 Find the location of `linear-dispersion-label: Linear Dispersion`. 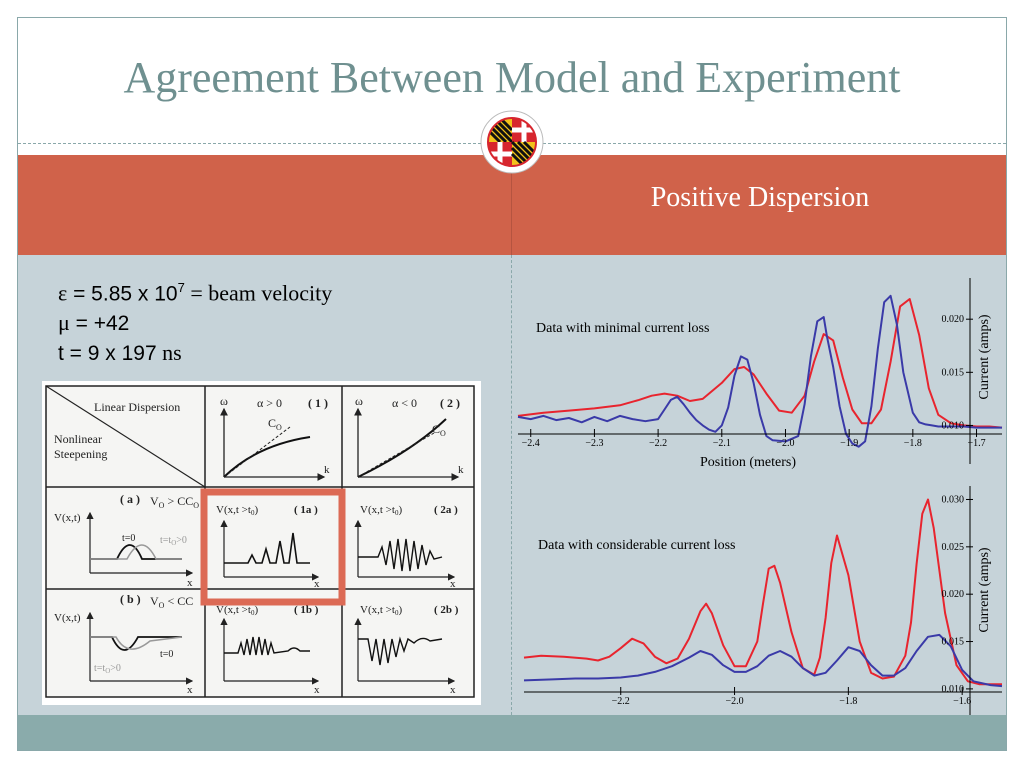

linear-dispersion-label: Linear Dispersion is located at coordinates (137, 407).